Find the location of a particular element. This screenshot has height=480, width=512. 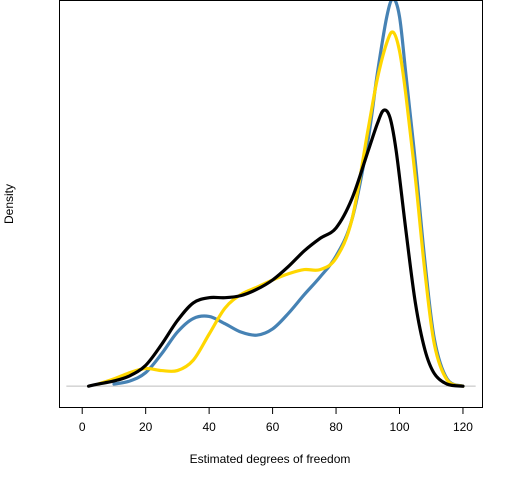

x-axis: 0 20 40 60 80 100 120 is located at coordinates (276, 420).